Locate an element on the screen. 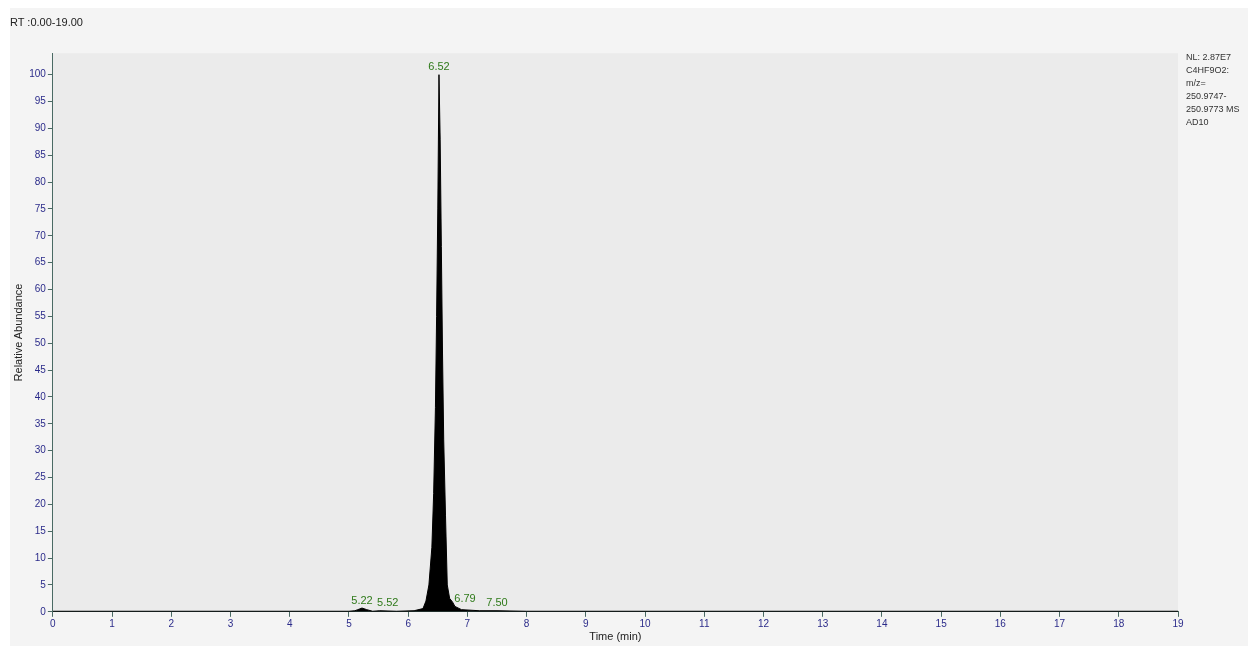 The width and height of the screenshot is (1248, 646). annotation: 7.50 is located at coordinates (497, 602).